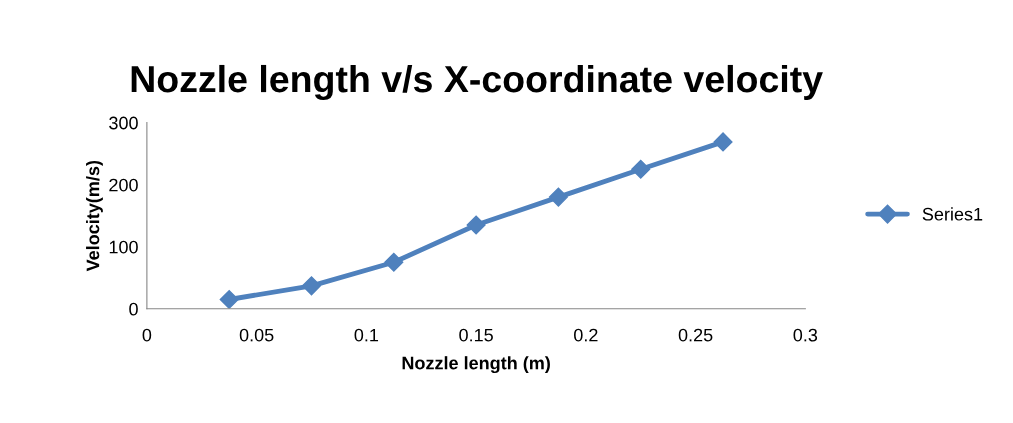 The width and height of the screenshot is (1013, 423). What do you see at coordinates (123, 123) in the screenshot?
I see `y-tick-label: 300` at bounding box center [123, 123].